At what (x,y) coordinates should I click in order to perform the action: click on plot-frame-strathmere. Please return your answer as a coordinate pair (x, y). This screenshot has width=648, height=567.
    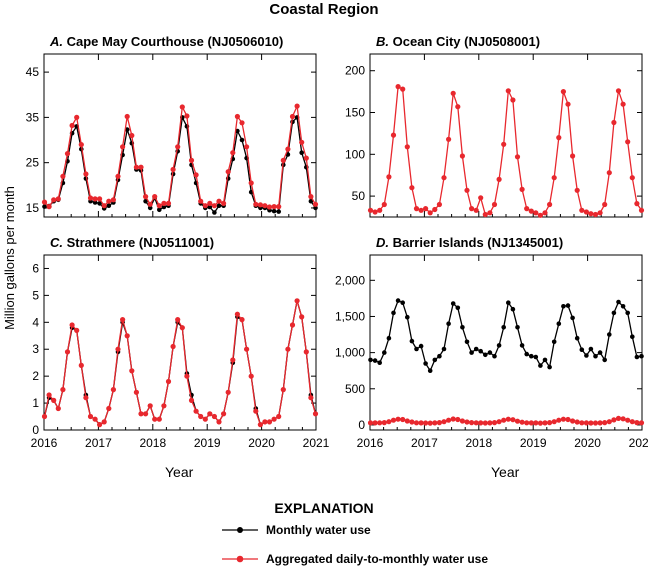
    Looking at the image, I should click on (180, 342).